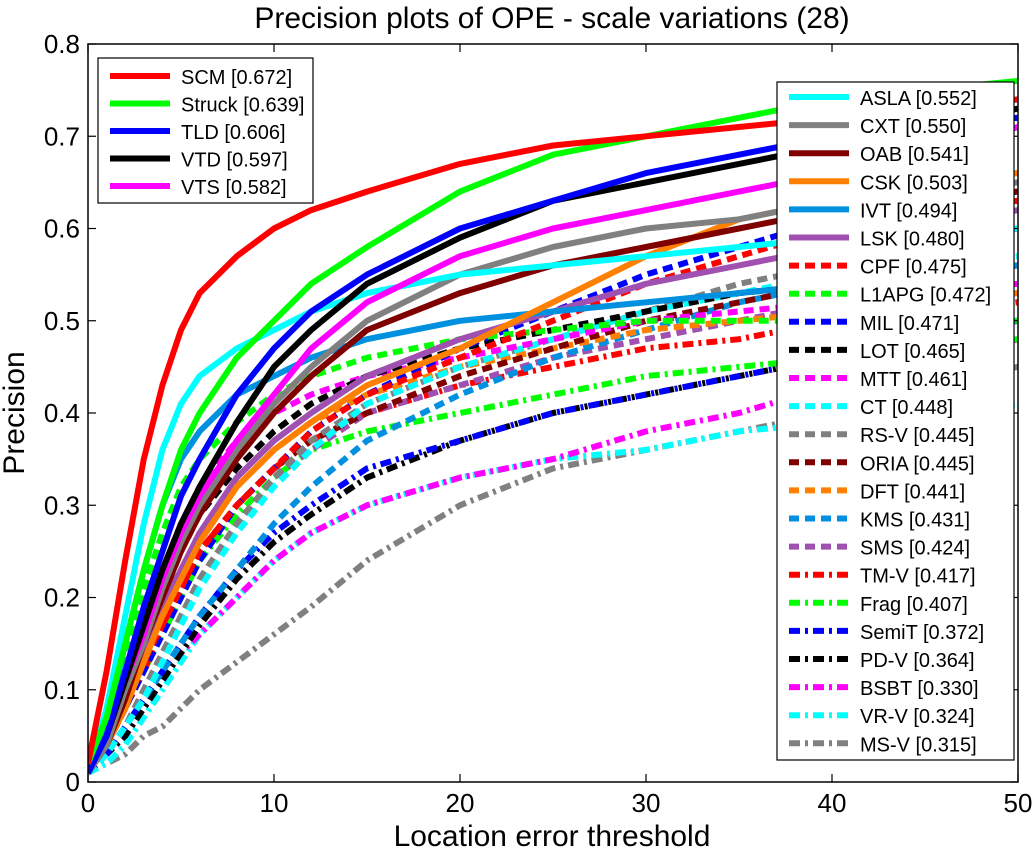 The width and height of the screenshot is (1032, 855). Describe the element at coordinates (646, 803) in the screenshot. I see `x-tick-label: 30` at that location.